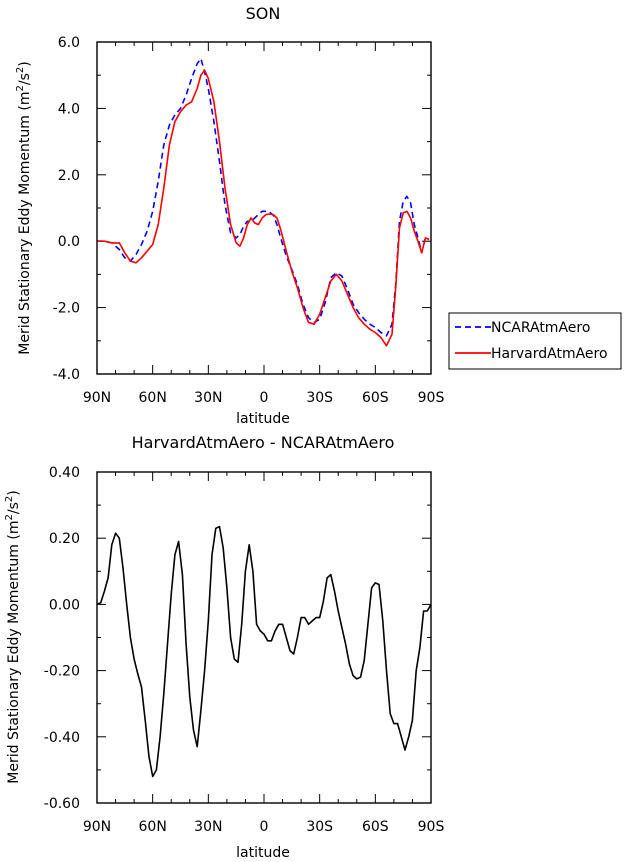 This screenshot has height=862, width=627. Describe the element at coordinates (14, 508) in the screenshot. I see `chart-bottom-ylabel-mid: /s` at that location.